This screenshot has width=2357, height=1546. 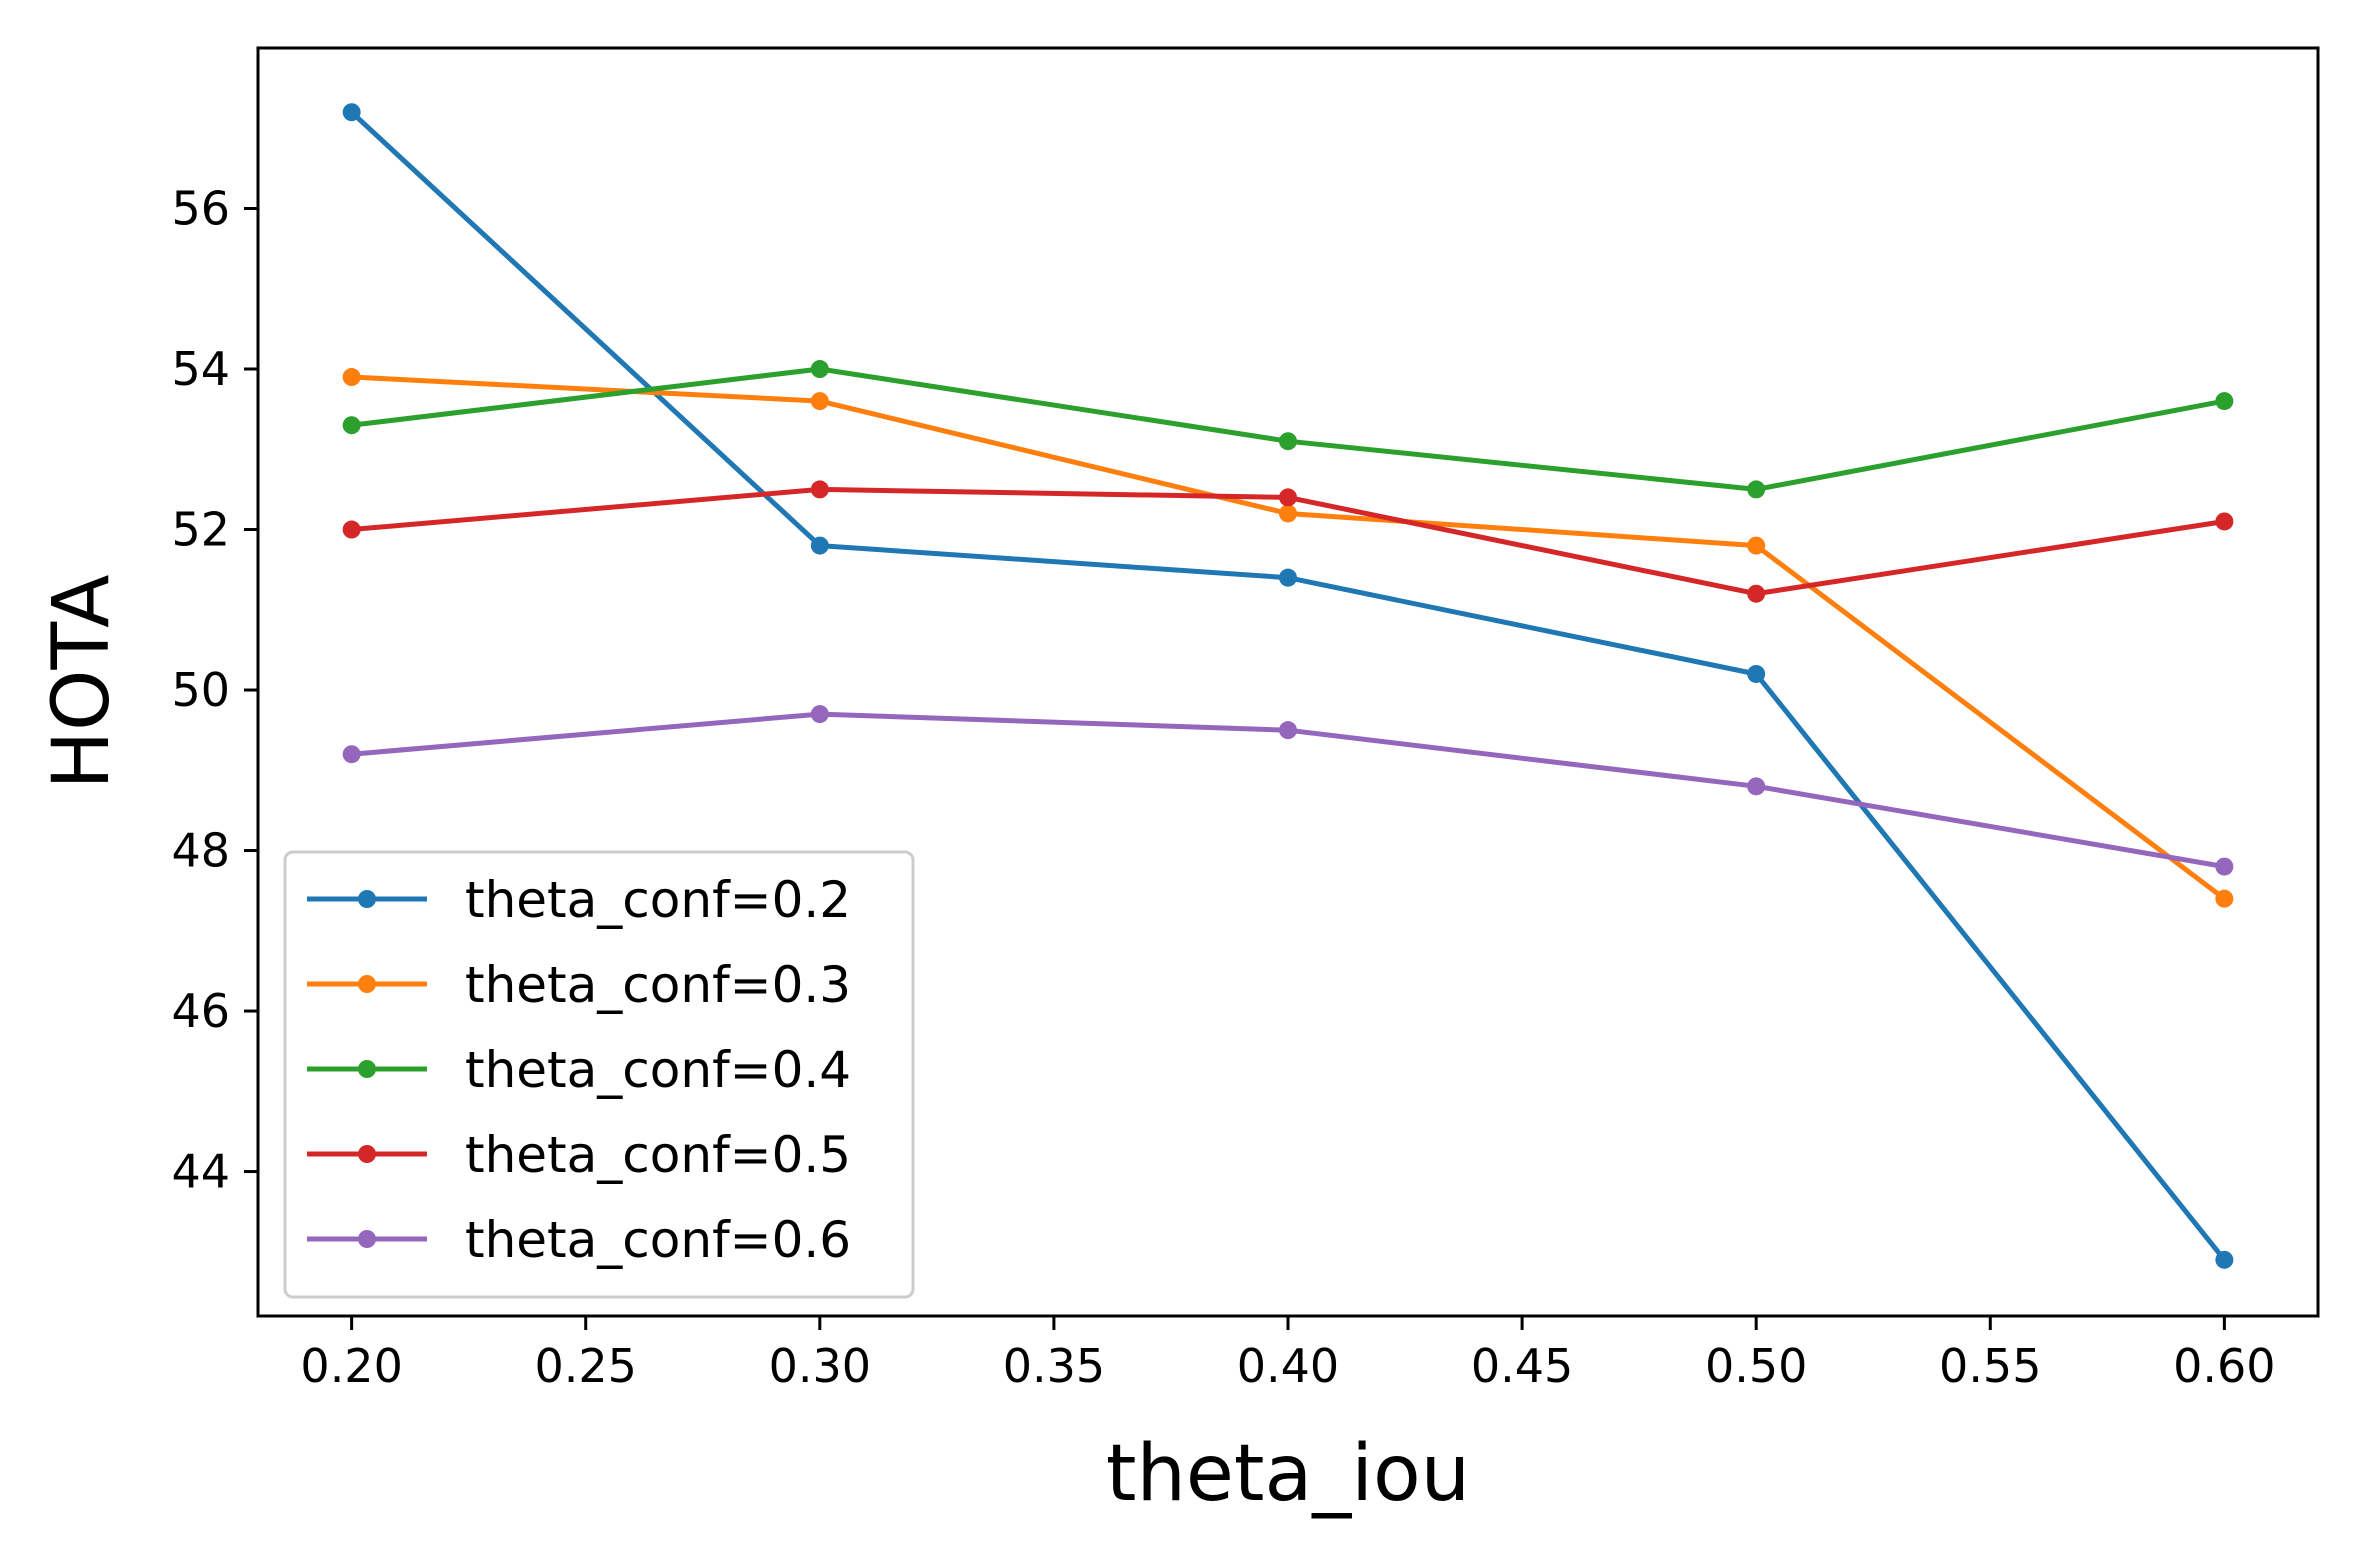 What do you see at coordinates (82, 682) in the screenshot?
I see `y-axis-label: HOTA` at bounding box center [82, 682].